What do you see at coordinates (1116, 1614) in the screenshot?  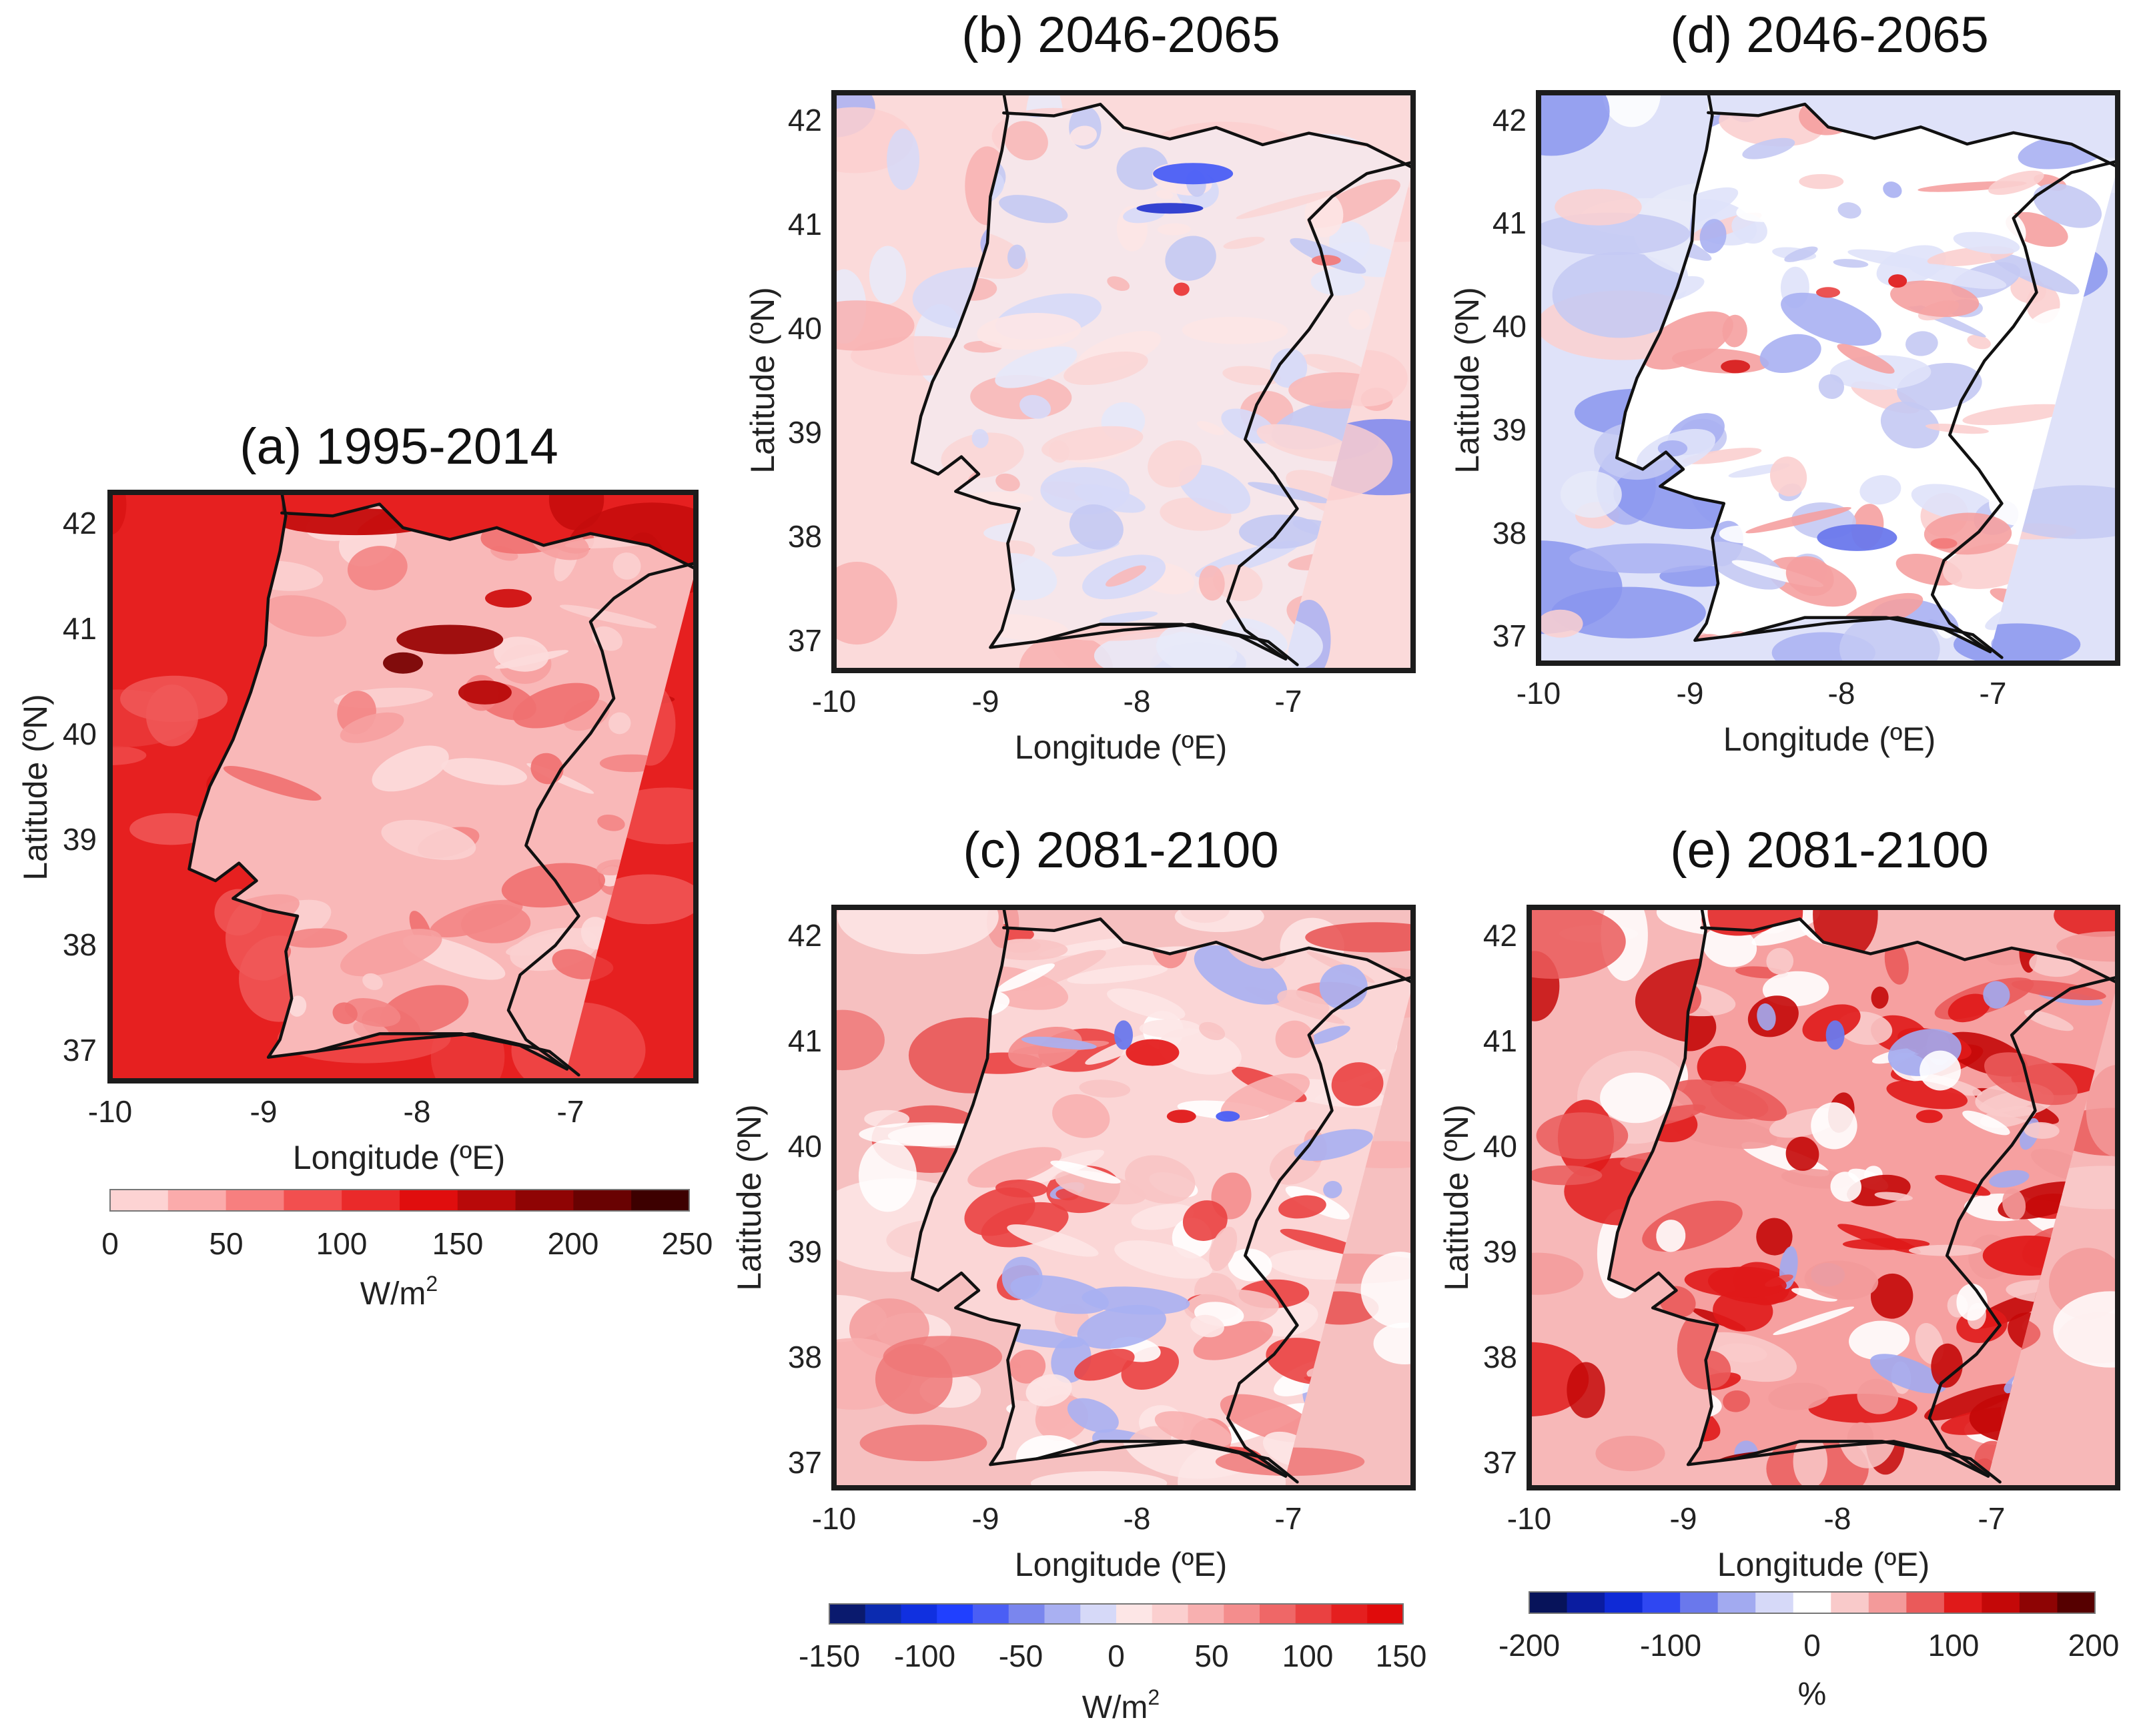 I see `colorbar-outline` at bounding box center [1116, 1614].